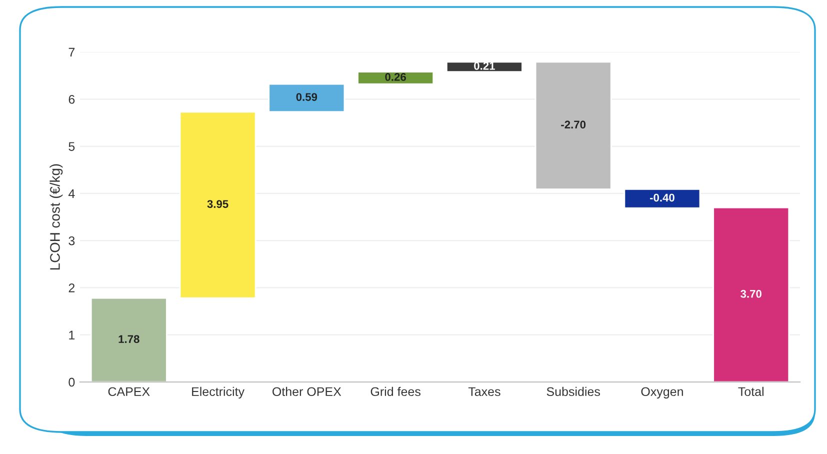  Describe the element at coordinates (662, 393) in the screenshot. I see `x-tick-label: Oxygen` at that location.